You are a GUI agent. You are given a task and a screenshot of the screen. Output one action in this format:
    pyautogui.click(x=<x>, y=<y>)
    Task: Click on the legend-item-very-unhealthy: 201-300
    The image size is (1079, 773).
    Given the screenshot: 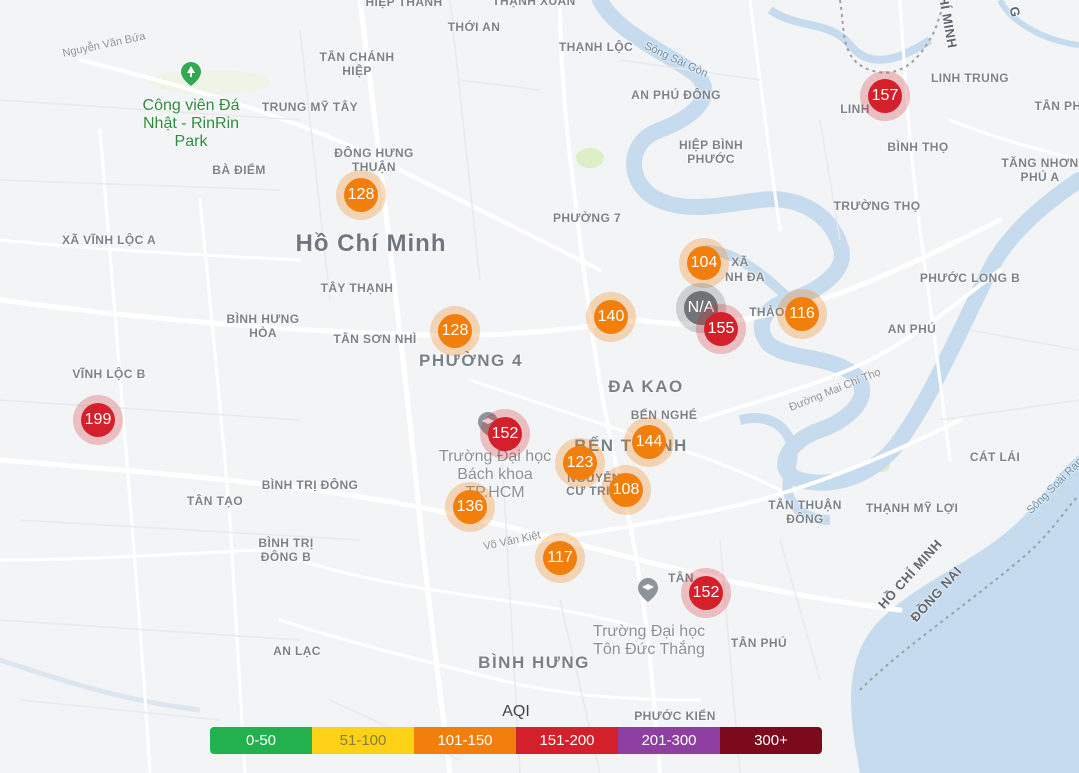 What is the action you would take?
    pyautogui.click(x=669, y=740)
    